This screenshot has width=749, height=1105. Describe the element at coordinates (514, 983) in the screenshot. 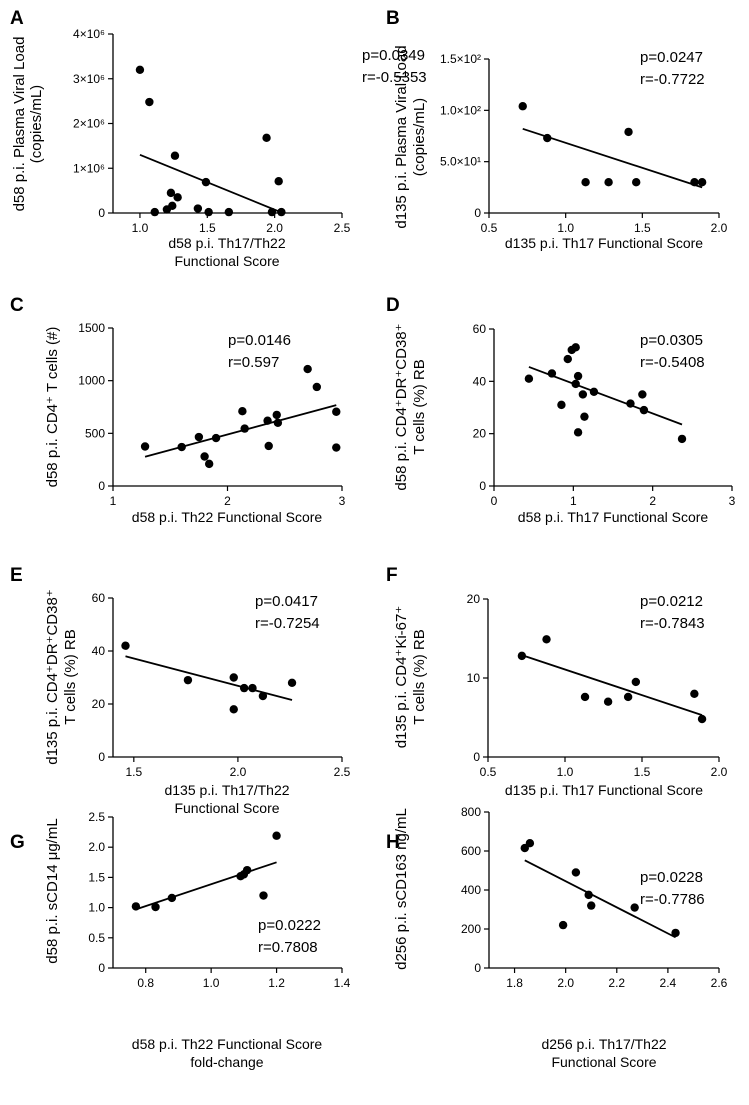

I see `x-tick-label: 1.8` at that location.